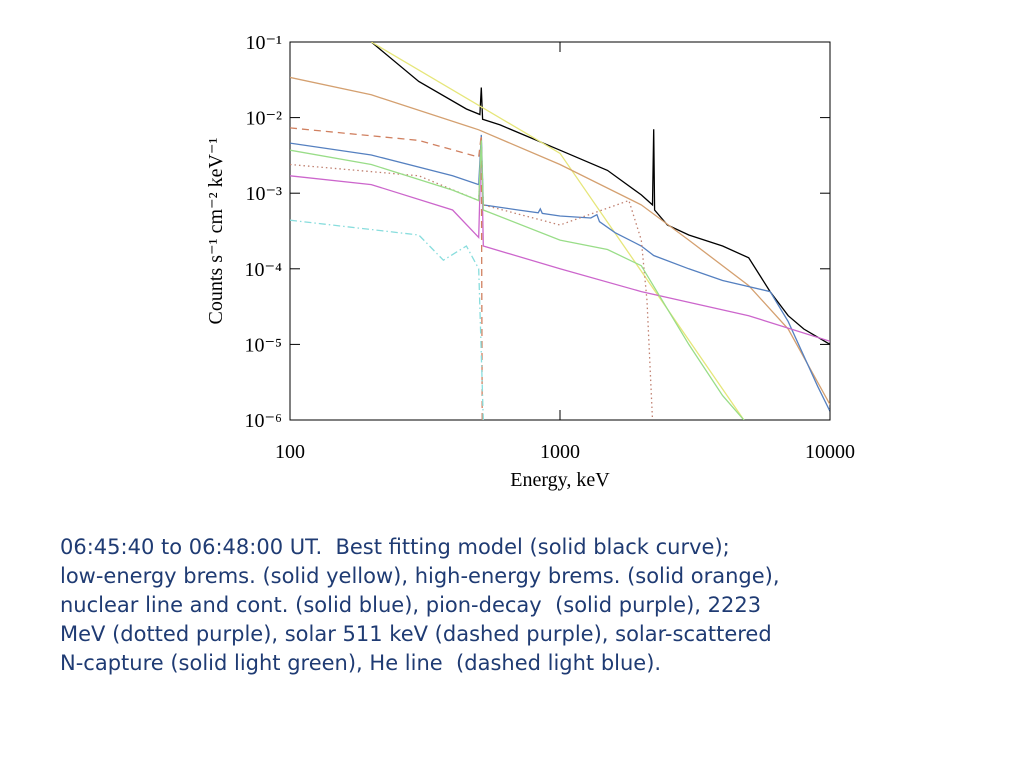  What do you see at coordinates (830, 452) in the screenshot?
I see `x-tick-label: 10000` at bounding box center [830, 452].